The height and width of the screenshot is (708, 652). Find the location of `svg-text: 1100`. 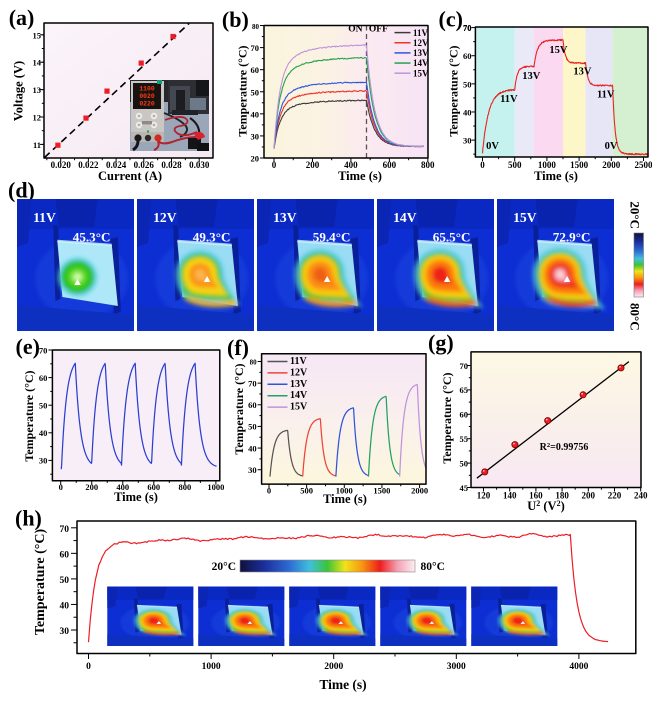

svg-text: 1100 is located at coordinates (147, 89).